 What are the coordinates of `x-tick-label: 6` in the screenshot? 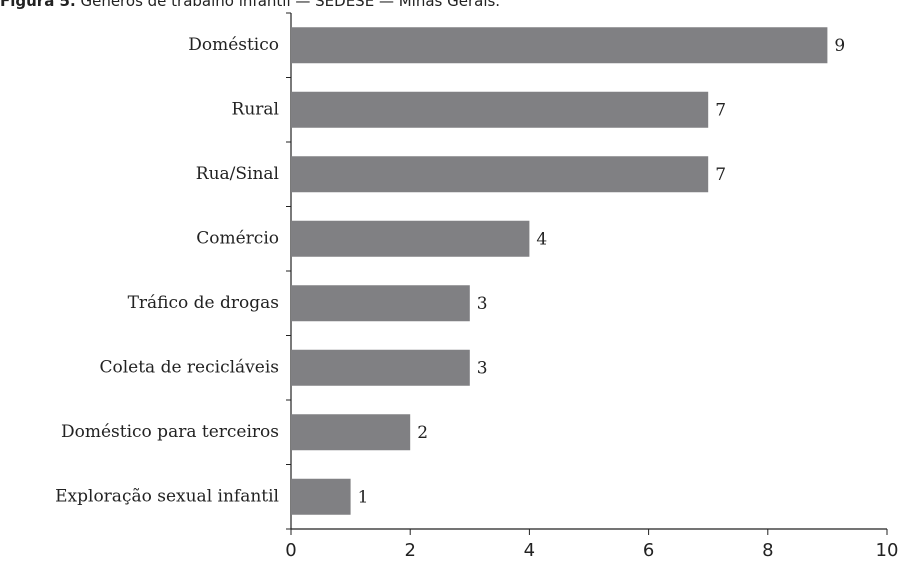 It's located at (648, 550).